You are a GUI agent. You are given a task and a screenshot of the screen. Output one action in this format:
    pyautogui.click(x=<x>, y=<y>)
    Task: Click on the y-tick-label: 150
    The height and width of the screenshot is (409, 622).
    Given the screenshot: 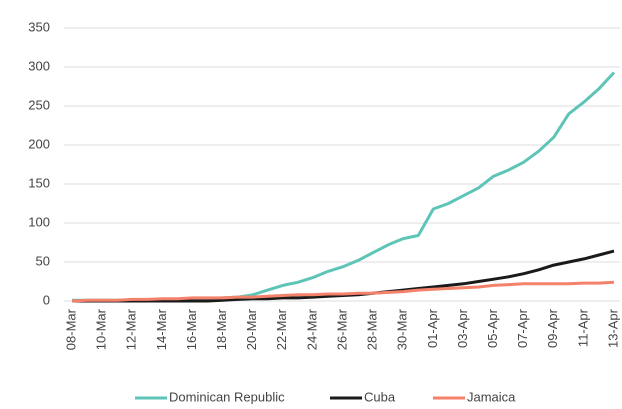 What is the action you would take?
    pyautogui.click(x=39, y=182)
    